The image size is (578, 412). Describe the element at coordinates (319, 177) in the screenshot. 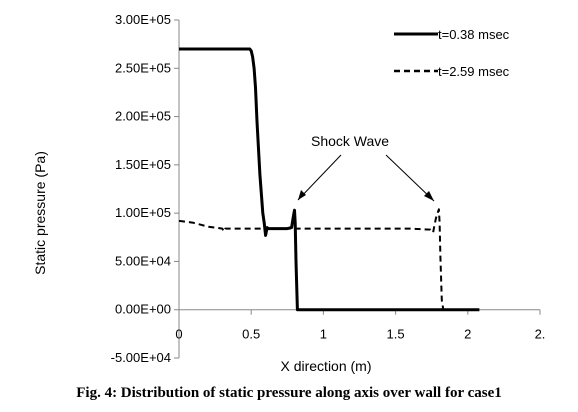

I see `annotation-arrow-left` at that location.